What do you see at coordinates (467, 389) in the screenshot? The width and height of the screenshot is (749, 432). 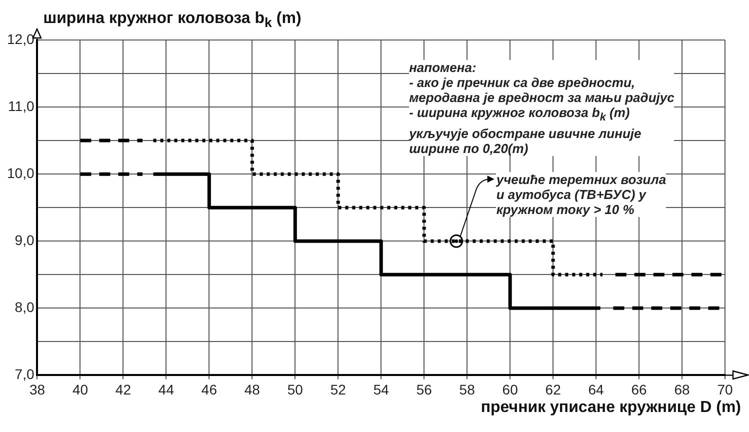 I see `x-tick-label: 58` at bounding box center [467, 389].